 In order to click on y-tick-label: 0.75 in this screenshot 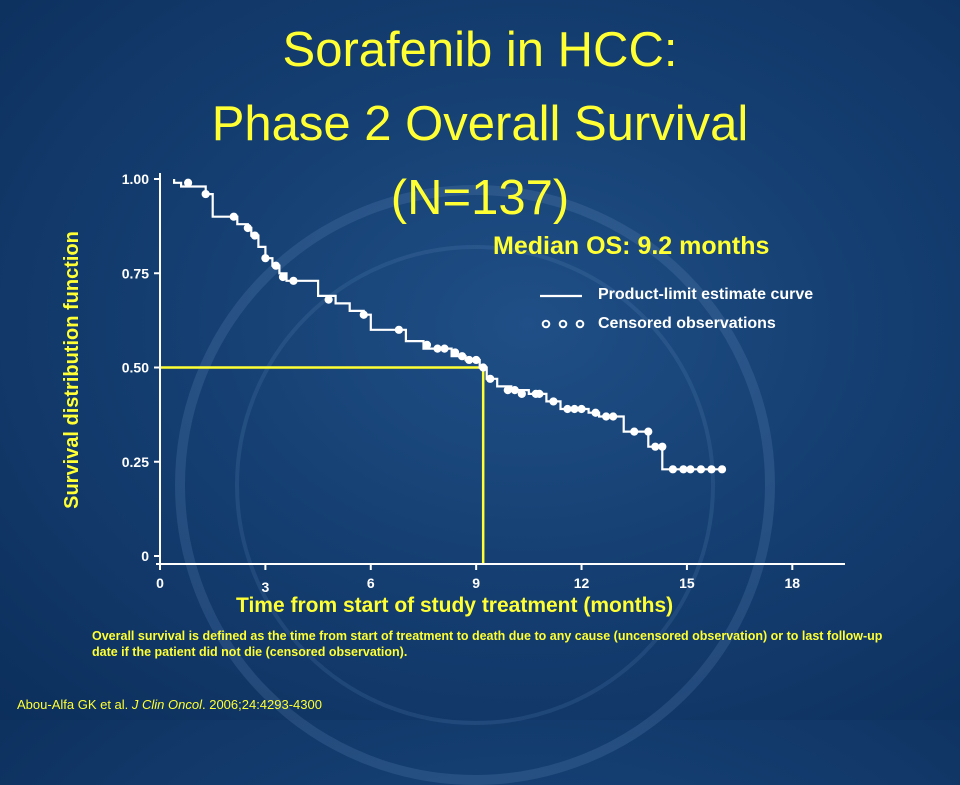, I will do `click(135, 273)`.